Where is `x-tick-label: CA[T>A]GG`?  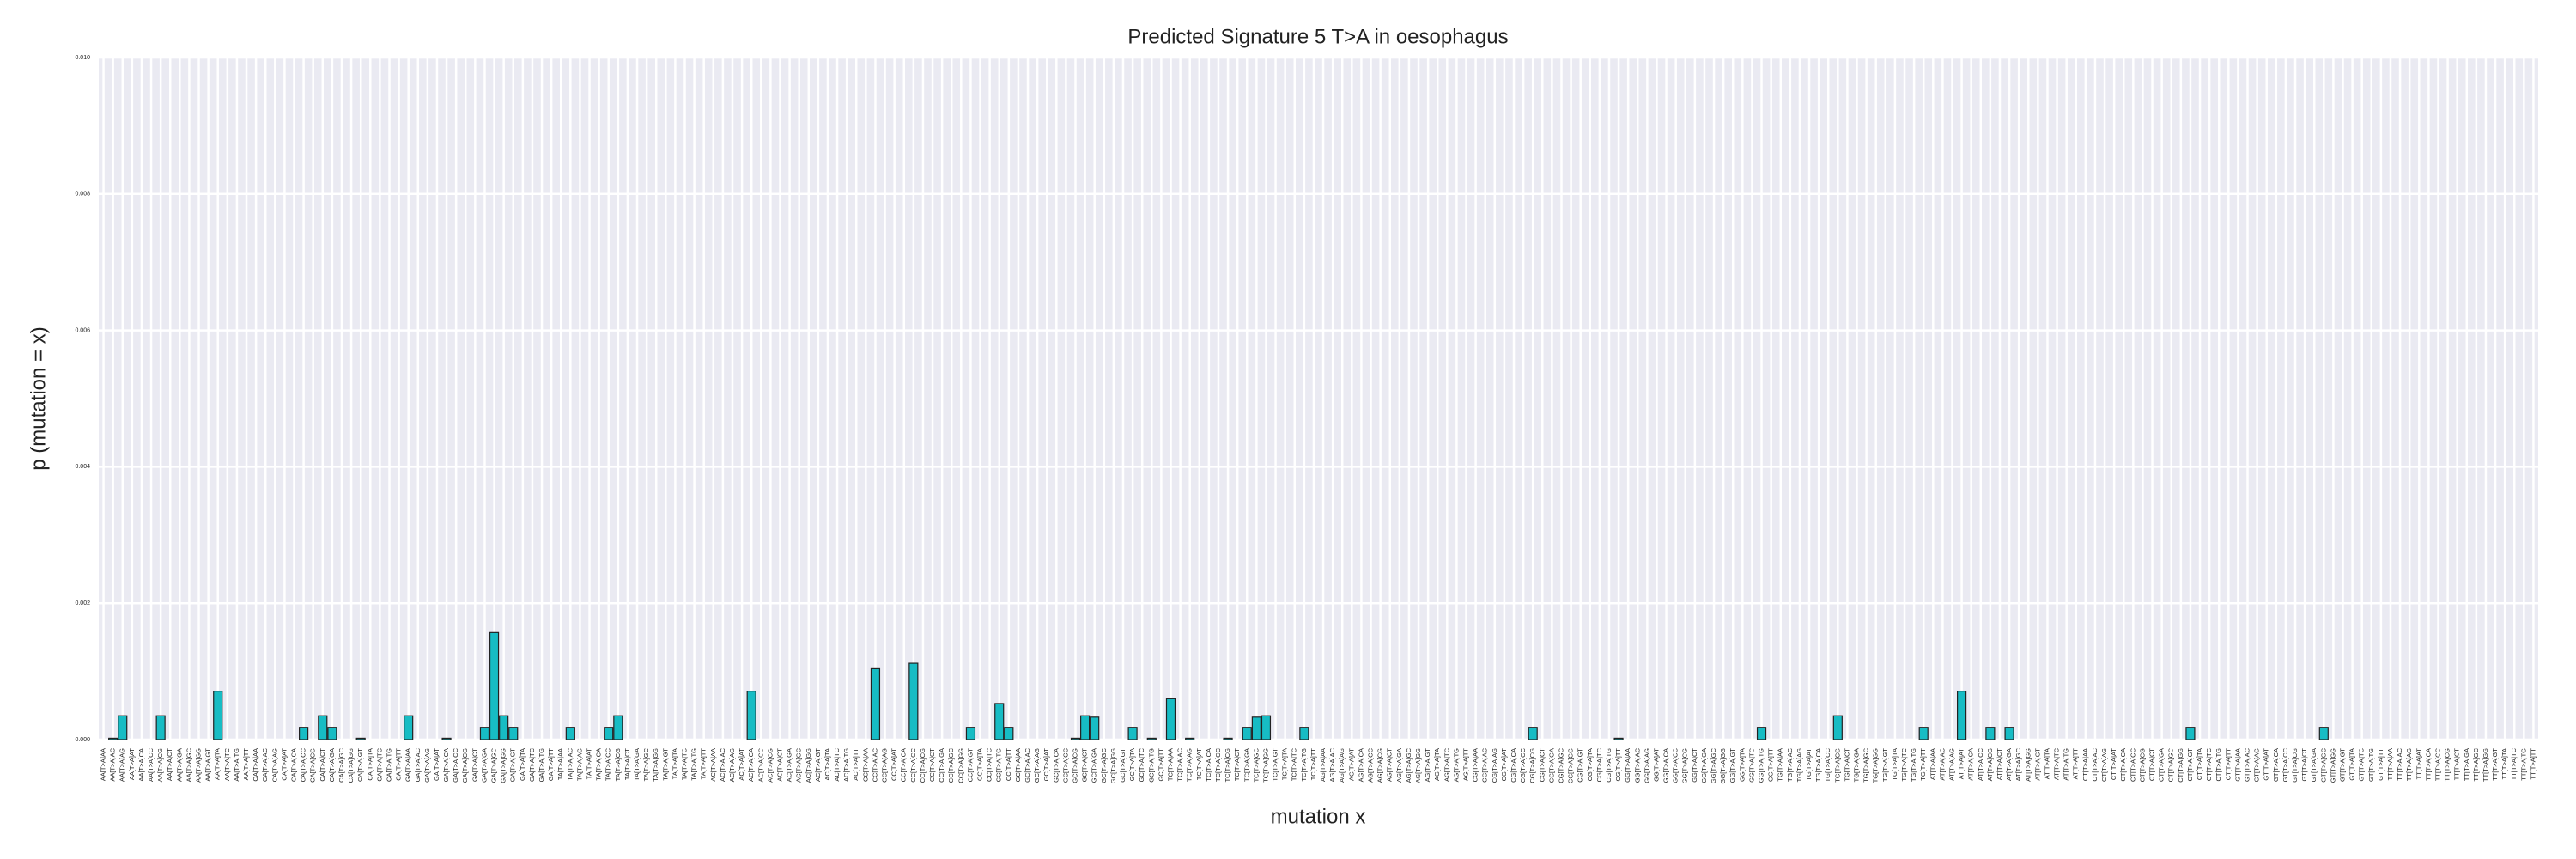 x-tick-label: CA[T>A]GG is located at coordinates (351, 765).